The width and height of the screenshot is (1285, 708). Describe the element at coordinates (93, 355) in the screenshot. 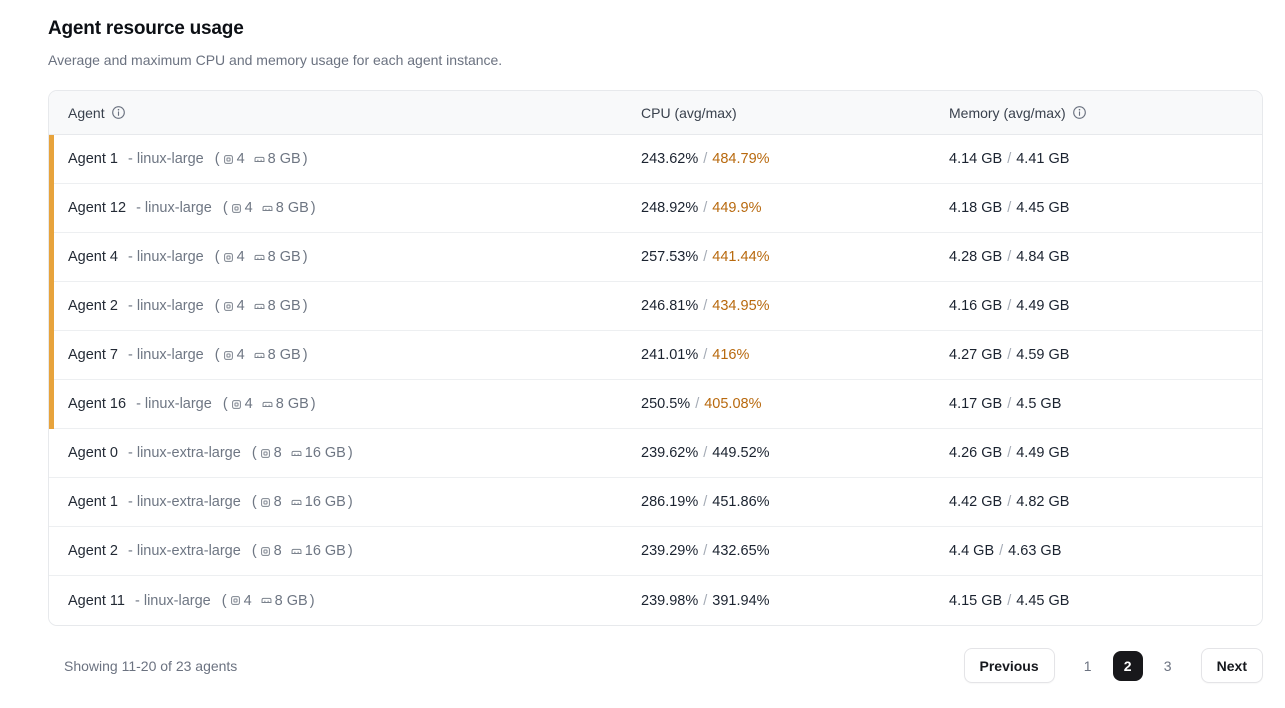

I see `agent-name: Agent 7` at that location.